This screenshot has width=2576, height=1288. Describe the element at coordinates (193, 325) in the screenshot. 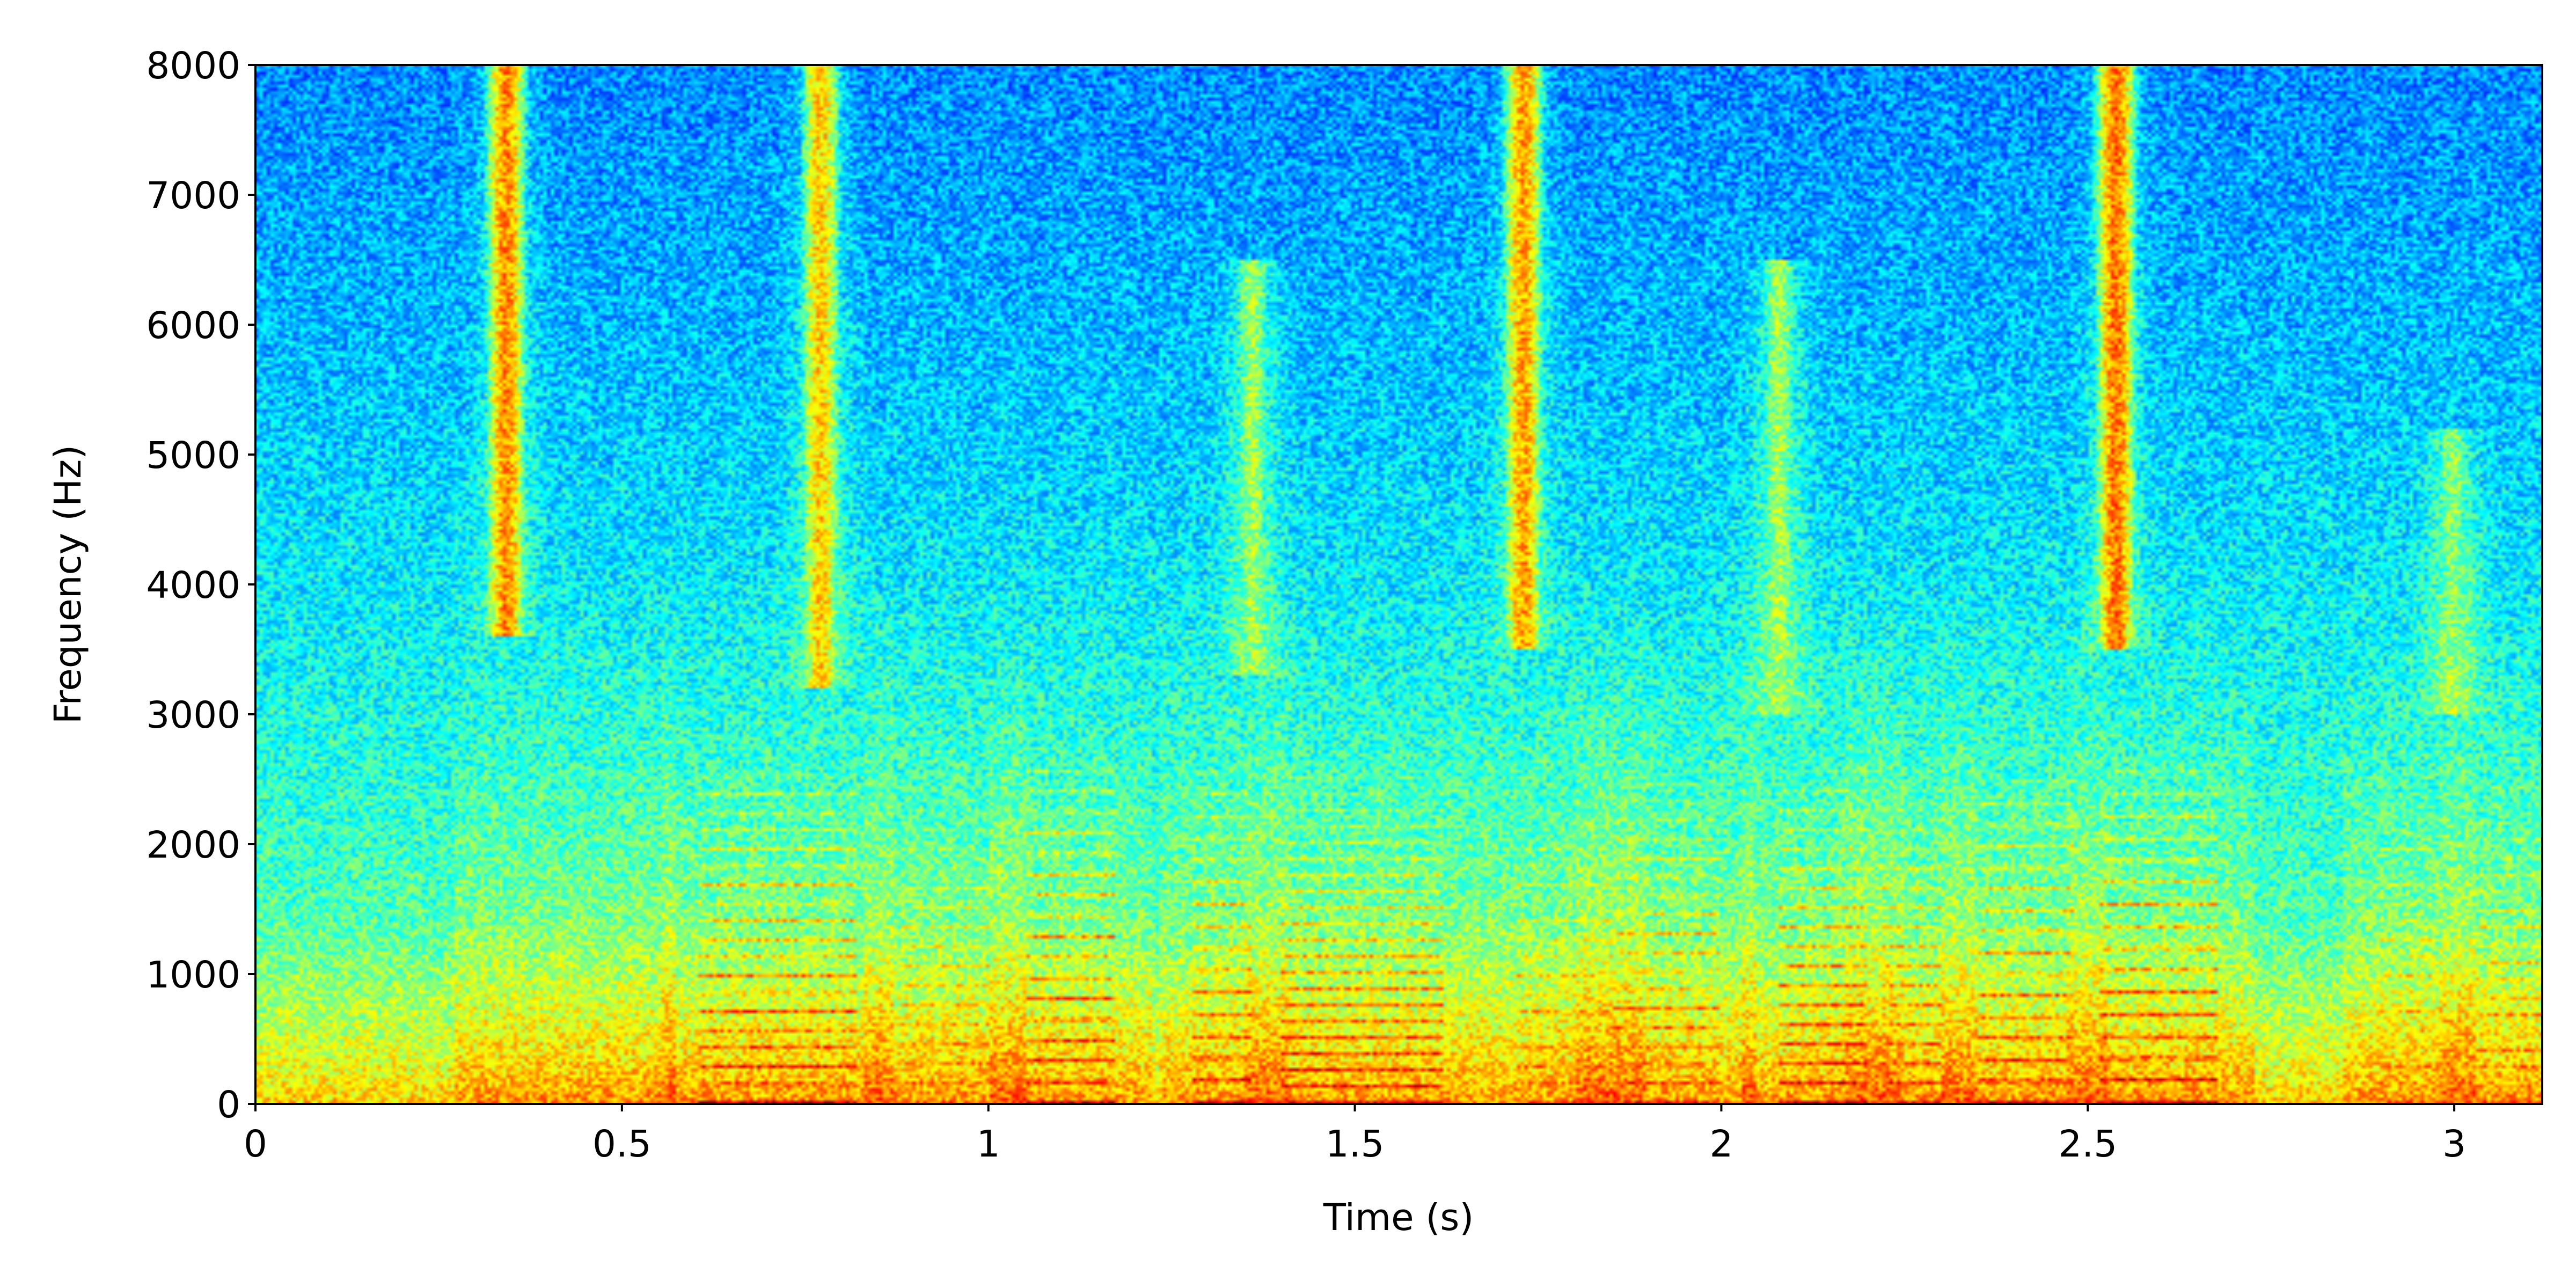

I see `y-tick-label: 6000` at that location.